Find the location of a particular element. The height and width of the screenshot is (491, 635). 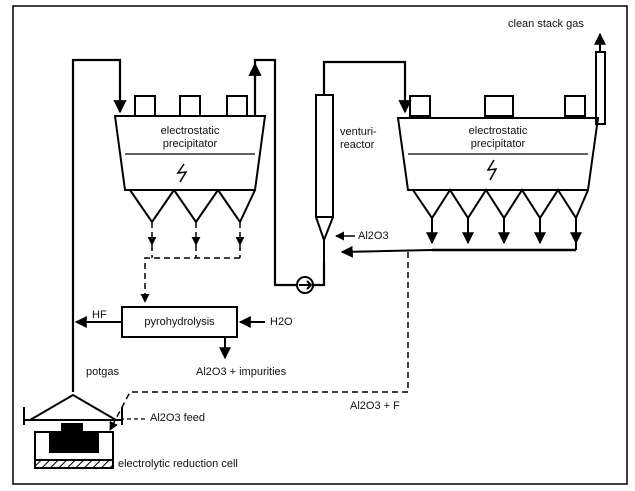

al2o3-impurities-label: Al2O3 + impurities is located at coordinates (241, 372).